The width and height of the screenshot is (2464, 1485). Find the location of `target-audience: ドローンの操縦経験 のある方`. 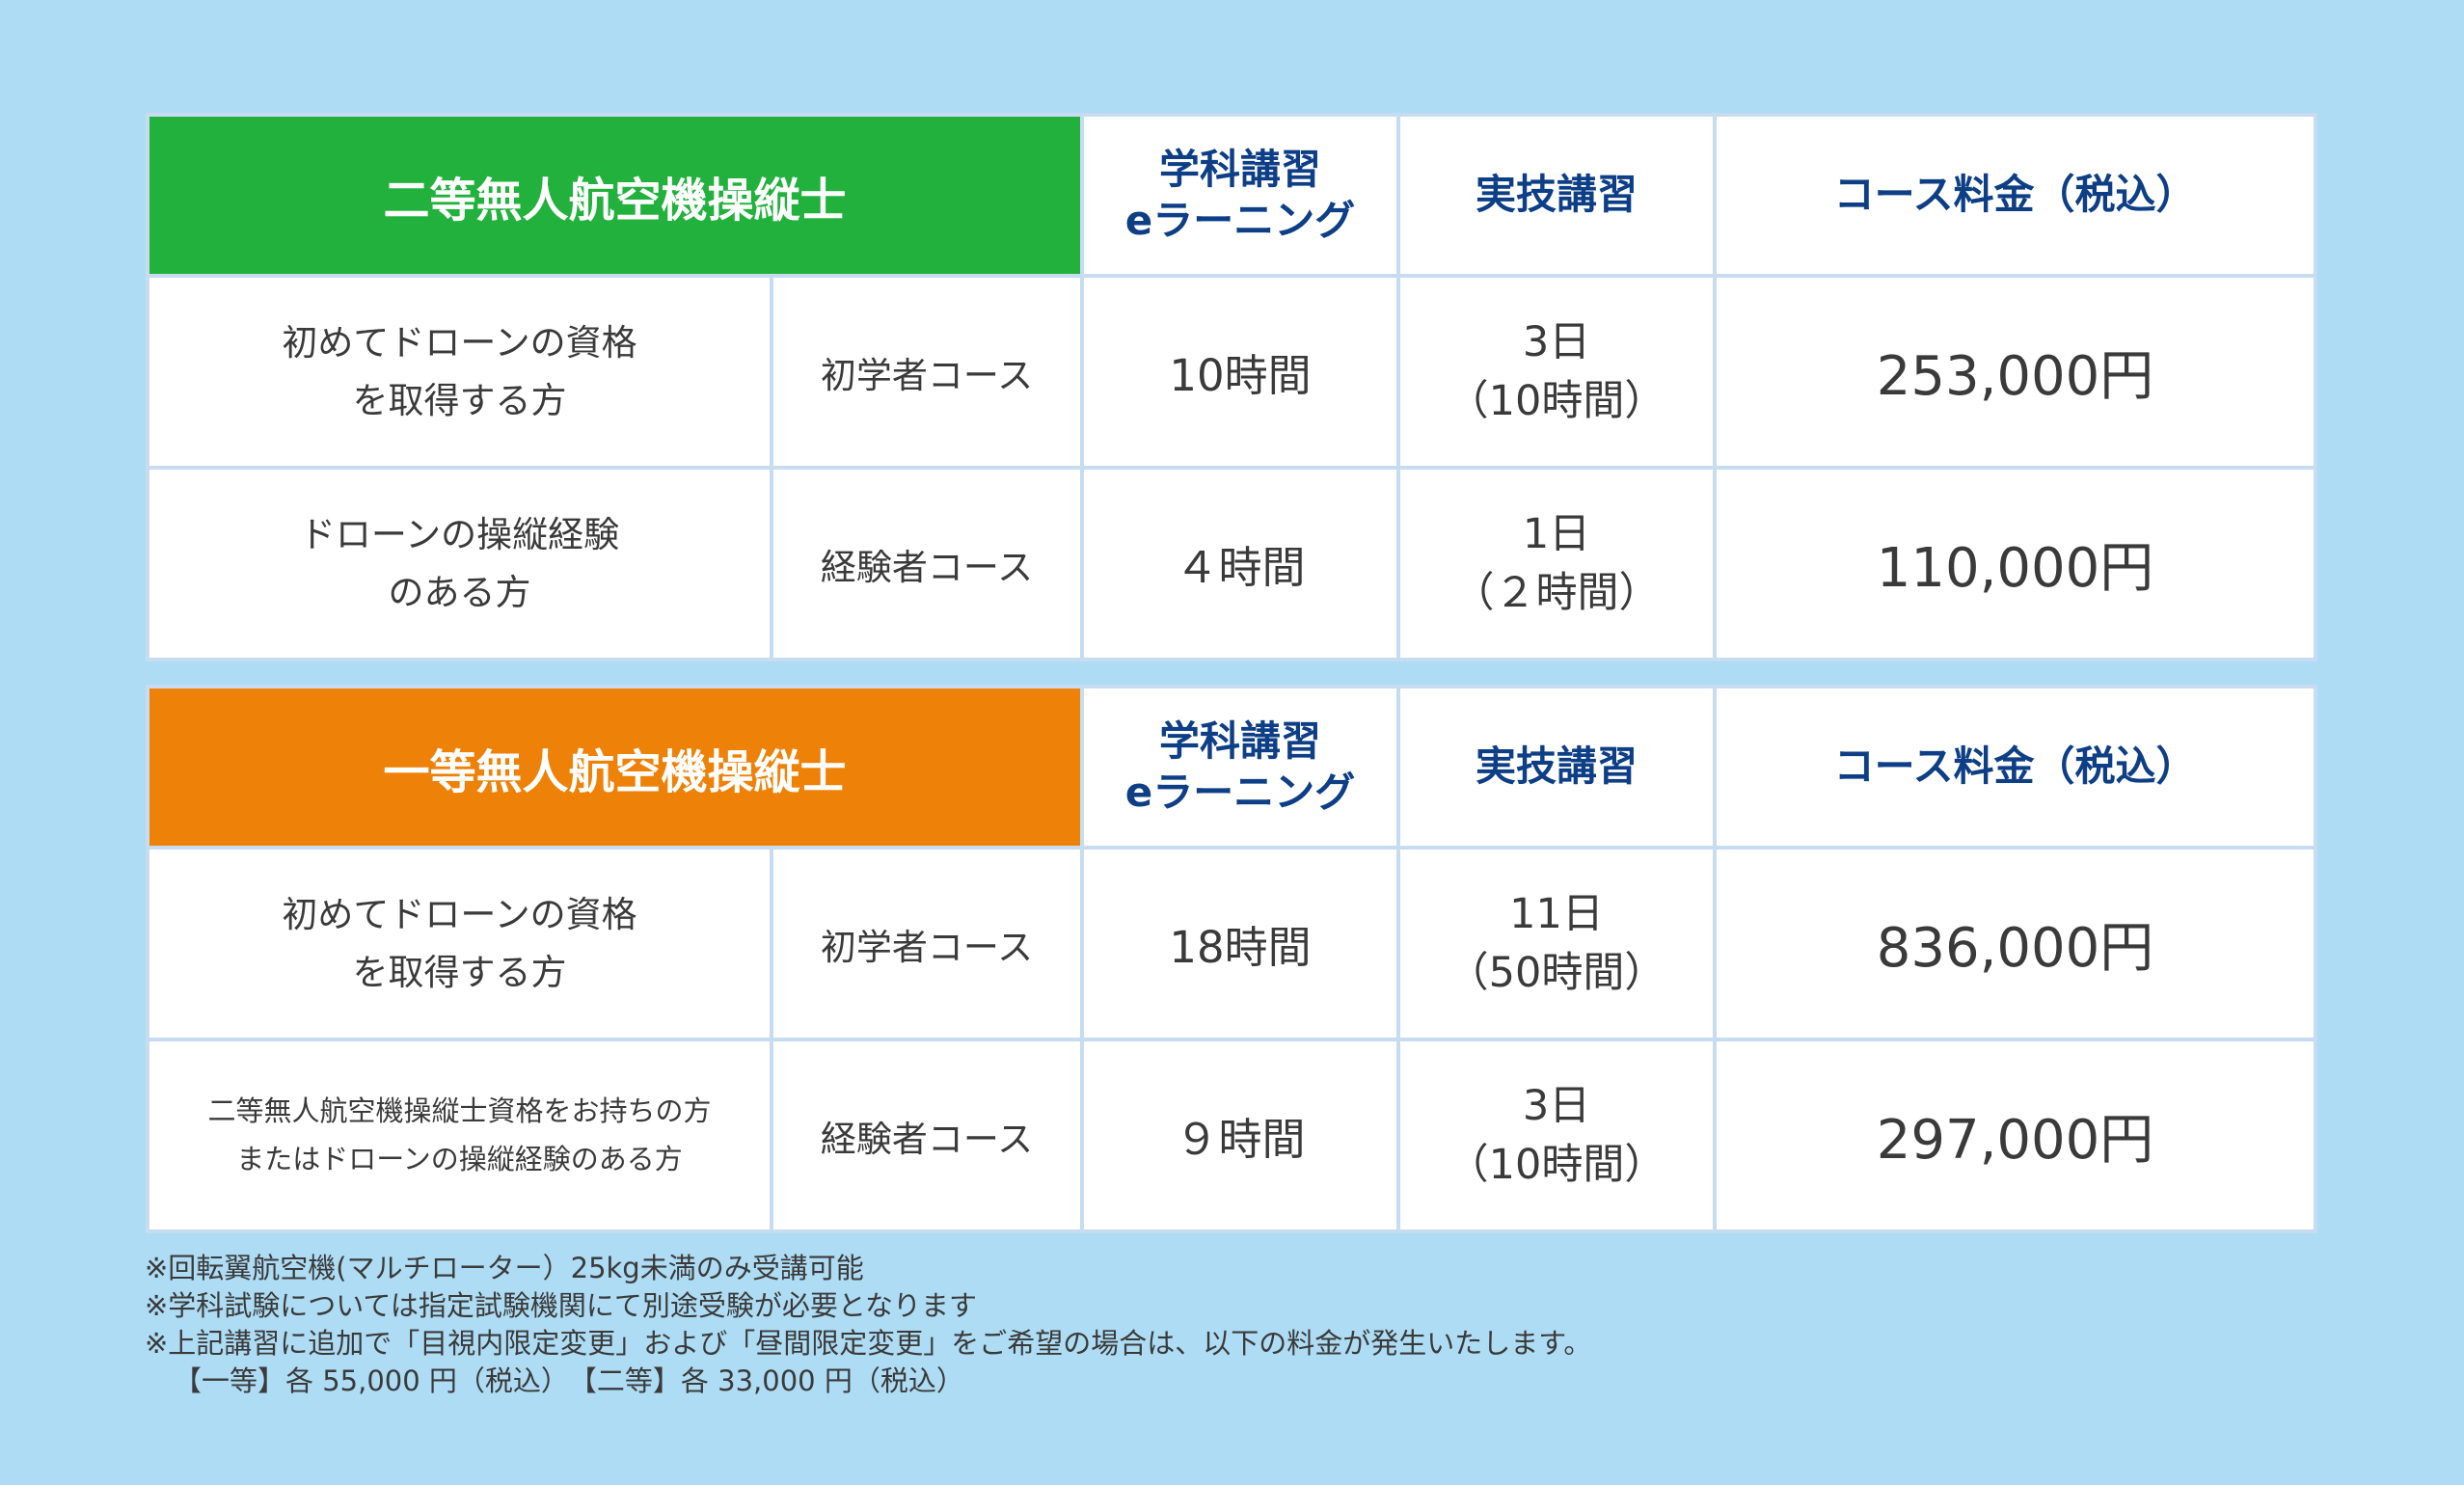

target-audience: ドローンの操縦経験 のある方 is located at coordinates (459, 564).